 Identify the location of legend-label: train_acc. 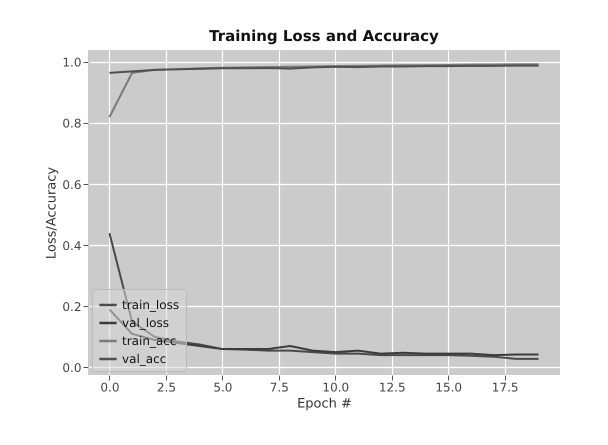
(149, 341).